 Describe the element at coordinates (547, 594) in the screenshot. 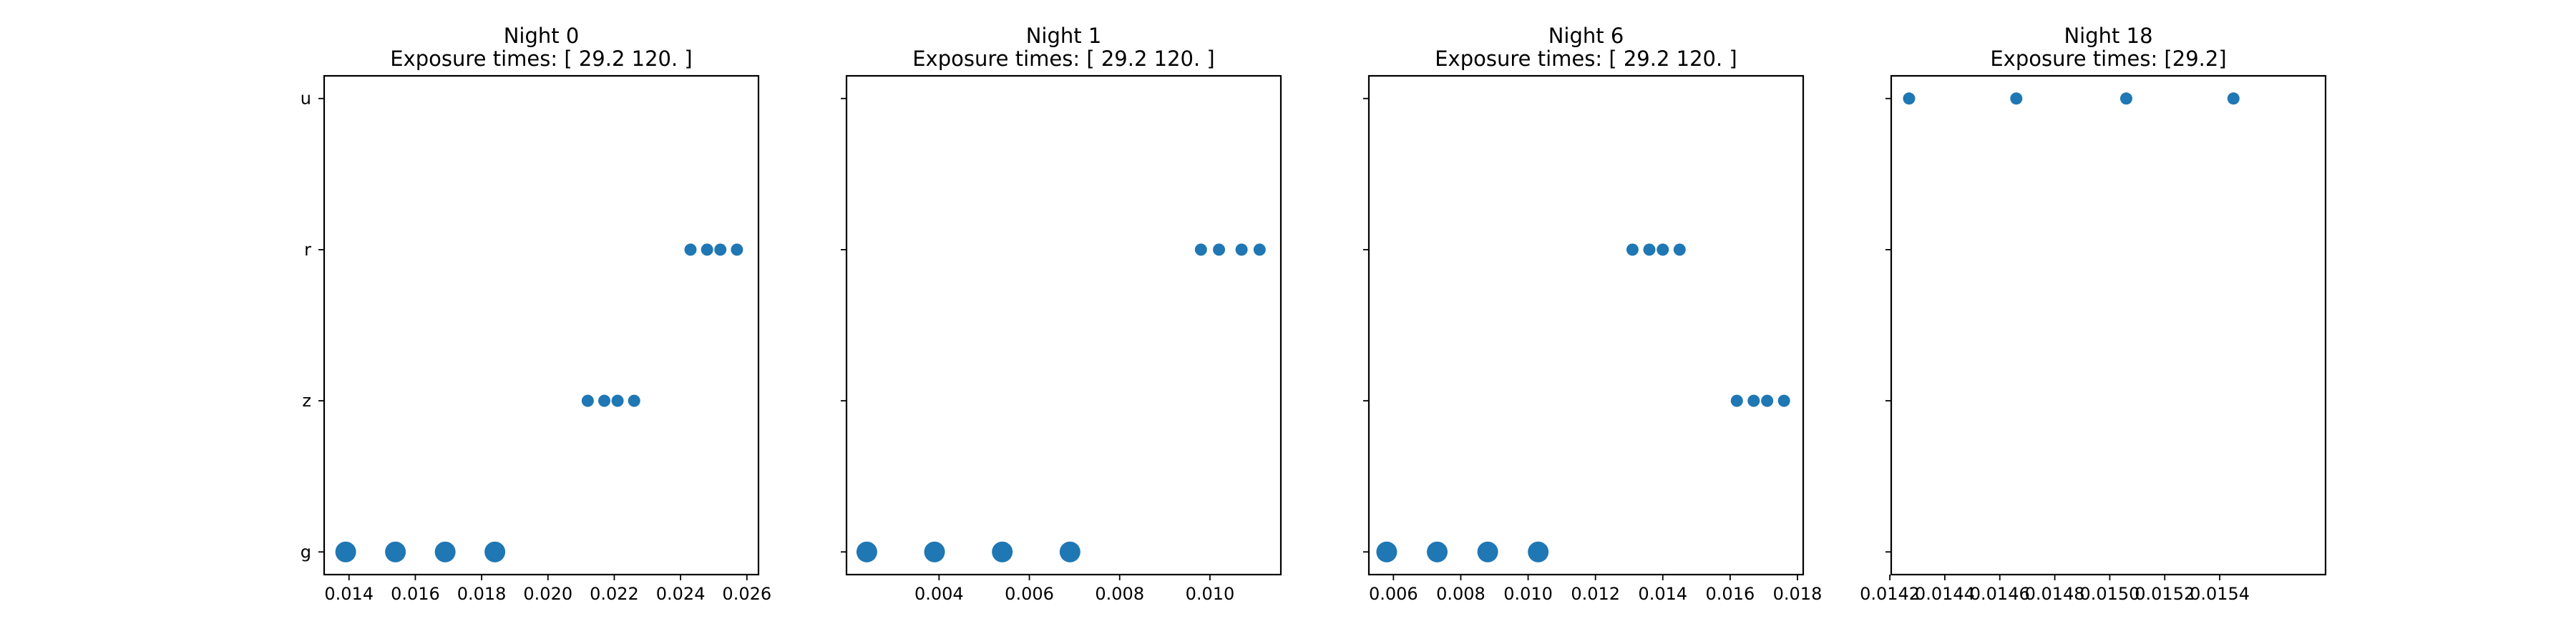

I see `x-tick-label: 0.020` at that location.